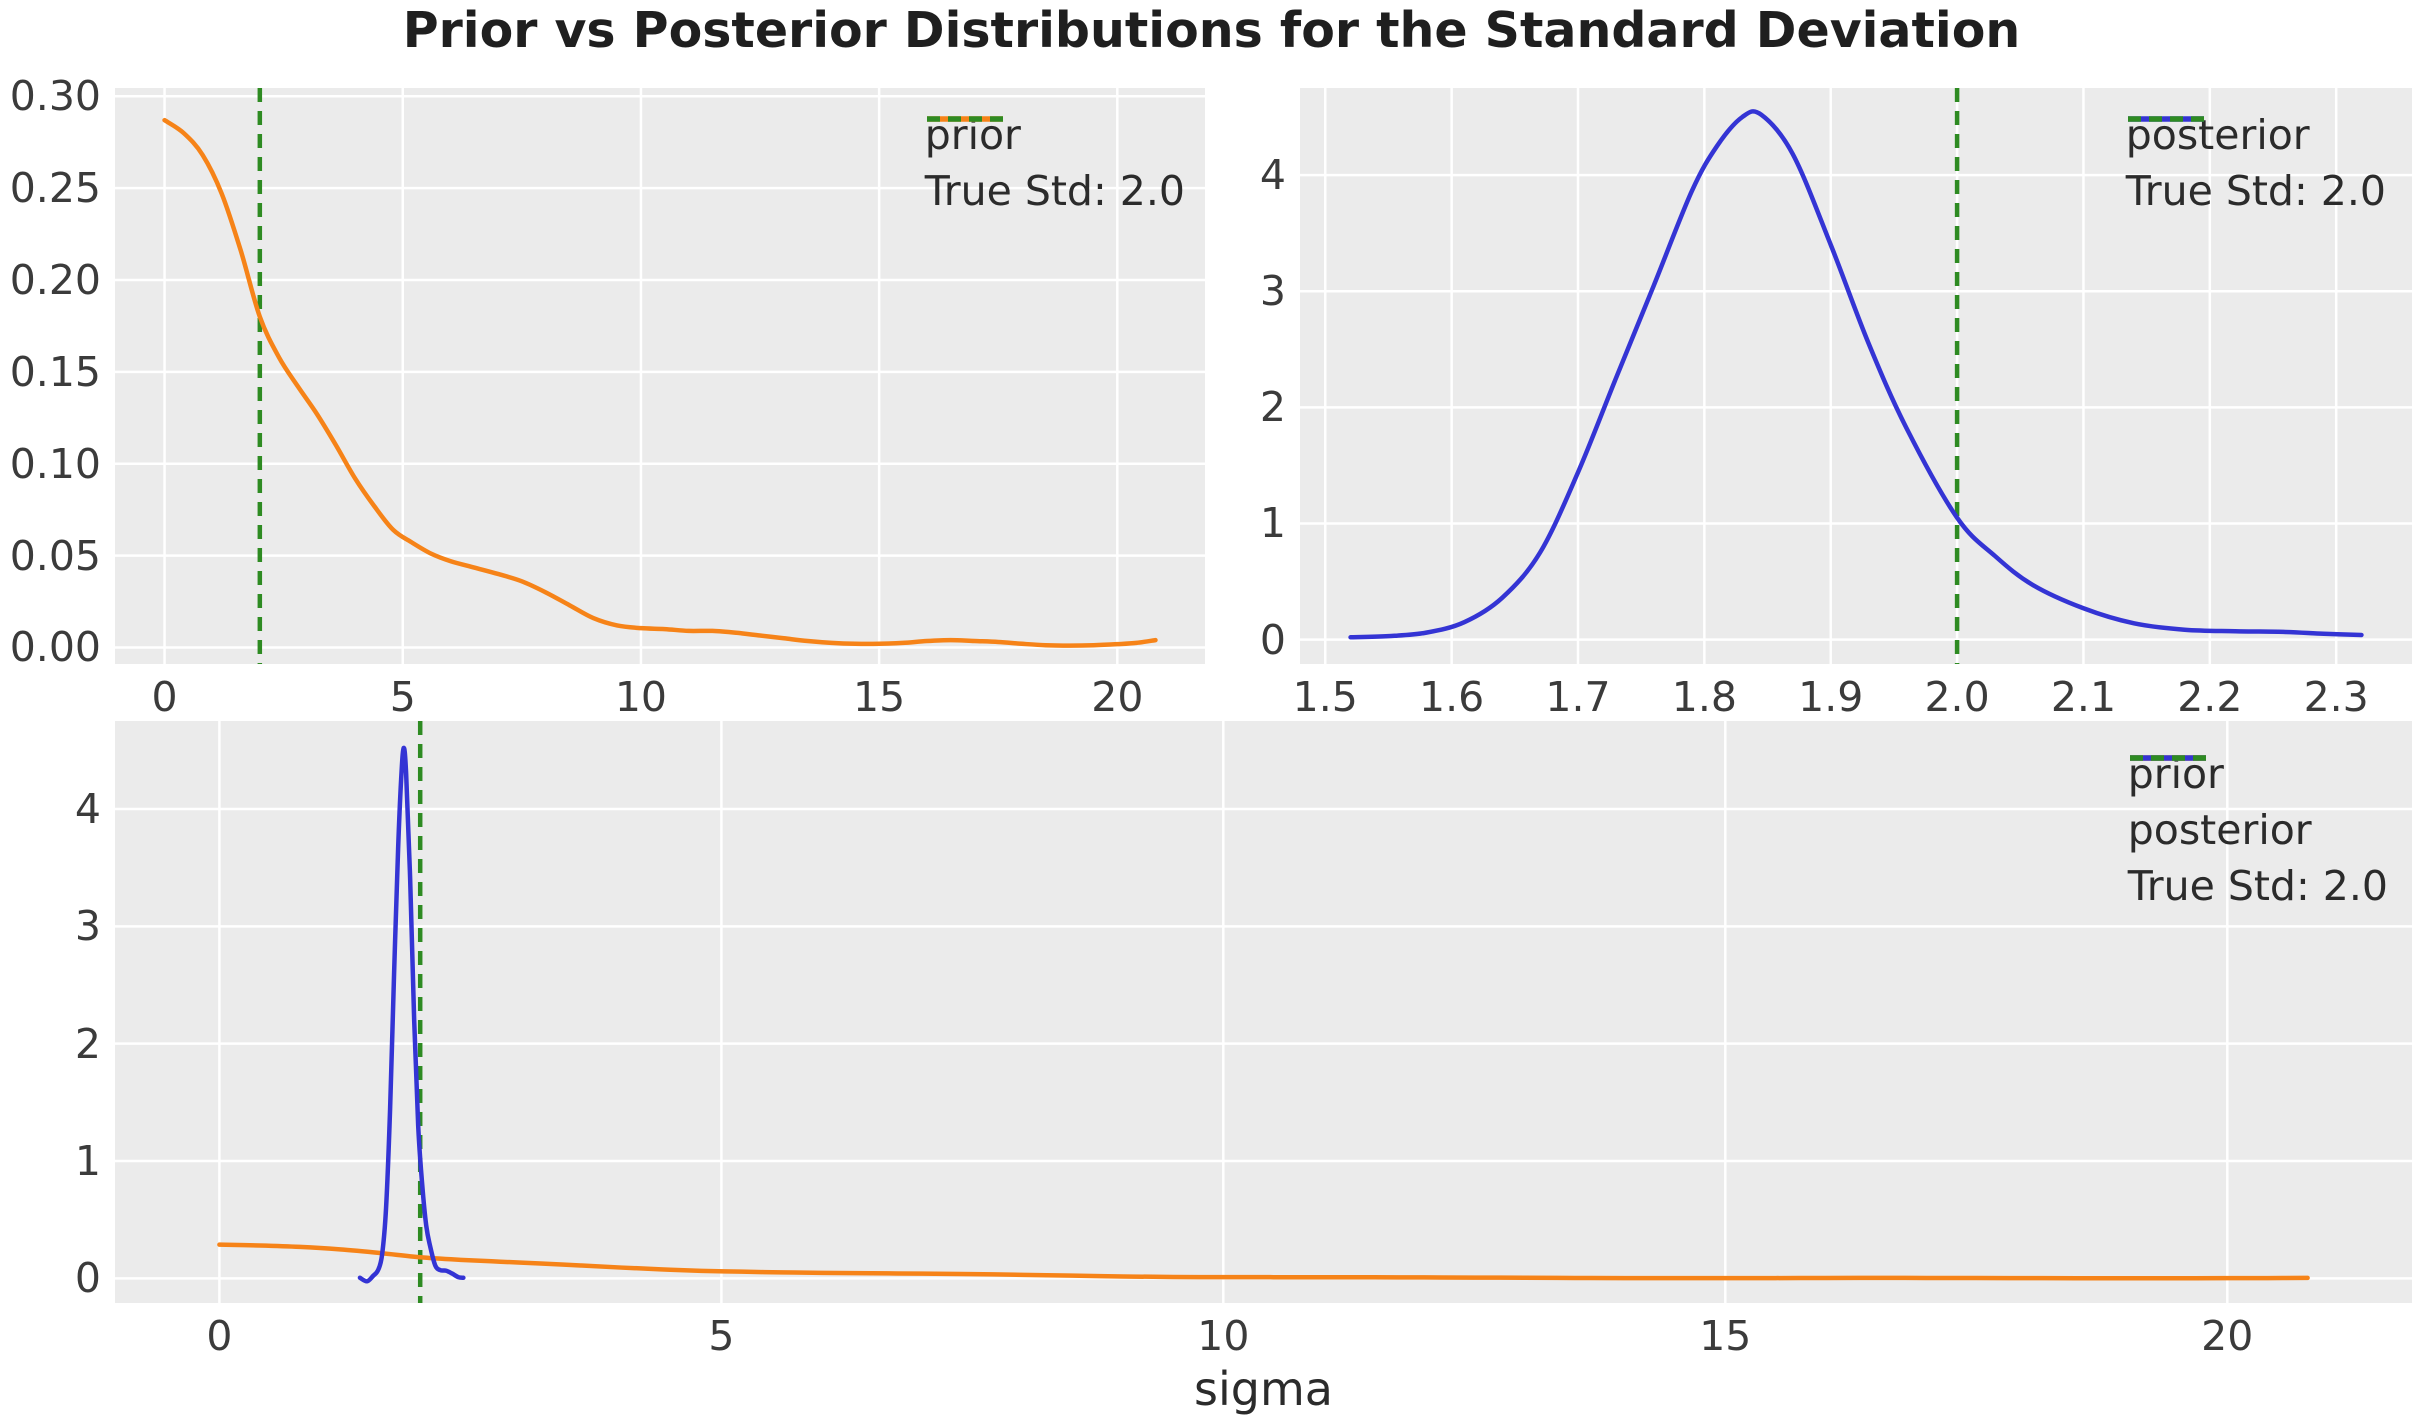 This screenshot has width=2423, height=1423. I want to click on x-tick-label: 1.6, so click(1452, 697).